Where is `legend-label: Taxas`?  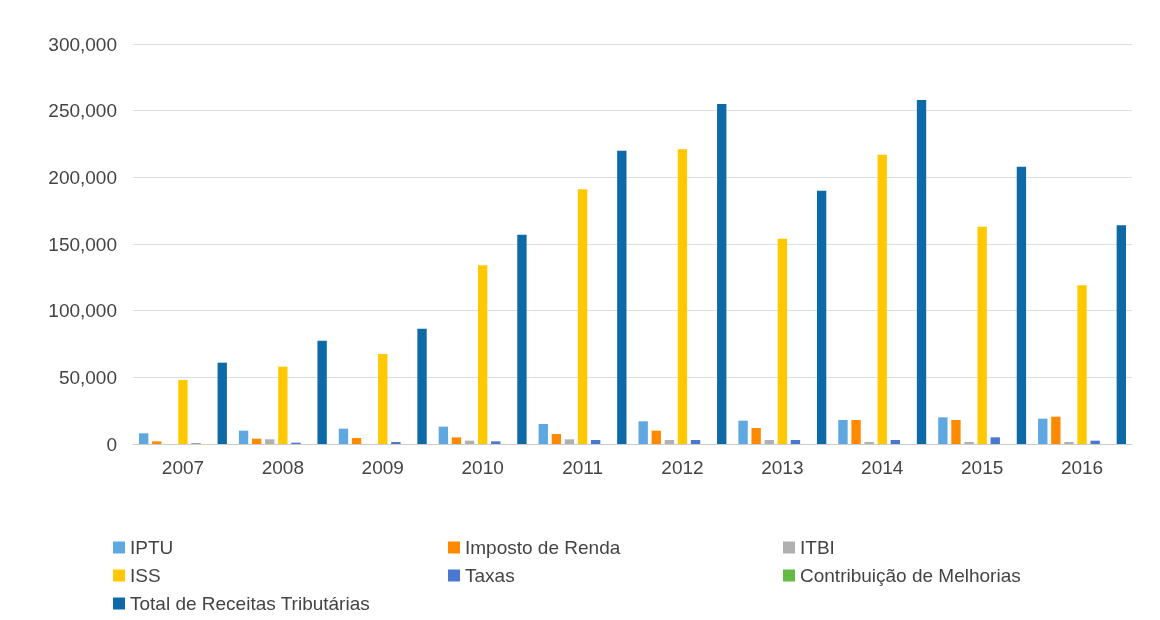 legend-label: Taxas is located at coordinates (490, 575).